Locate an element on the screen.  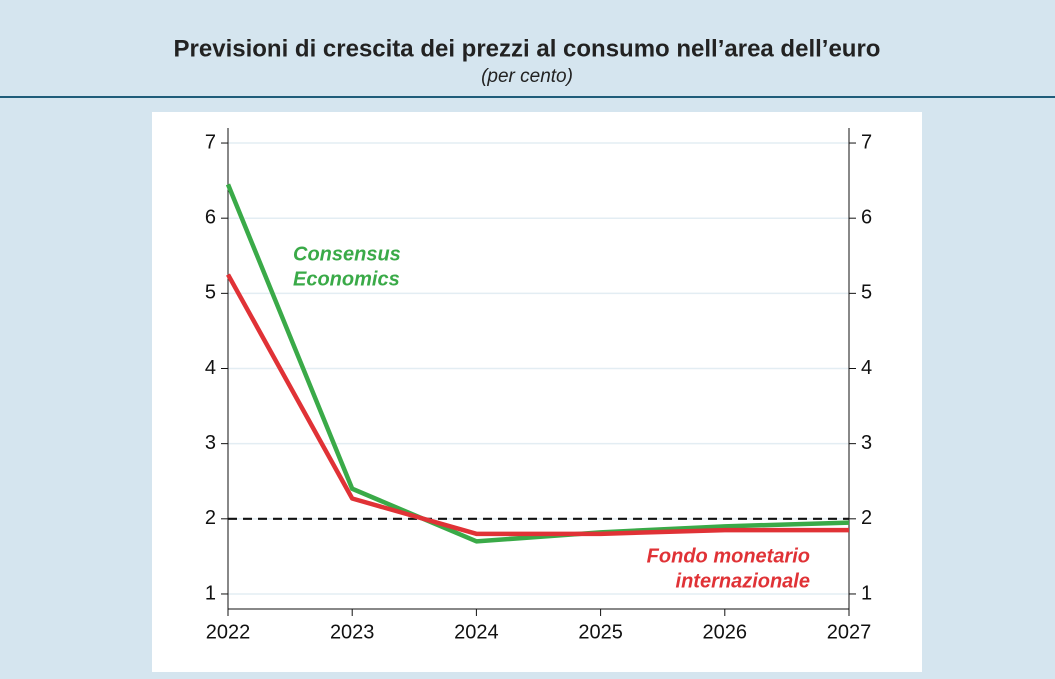
y-tick-label: 1 is located at coordinates (210, 593).